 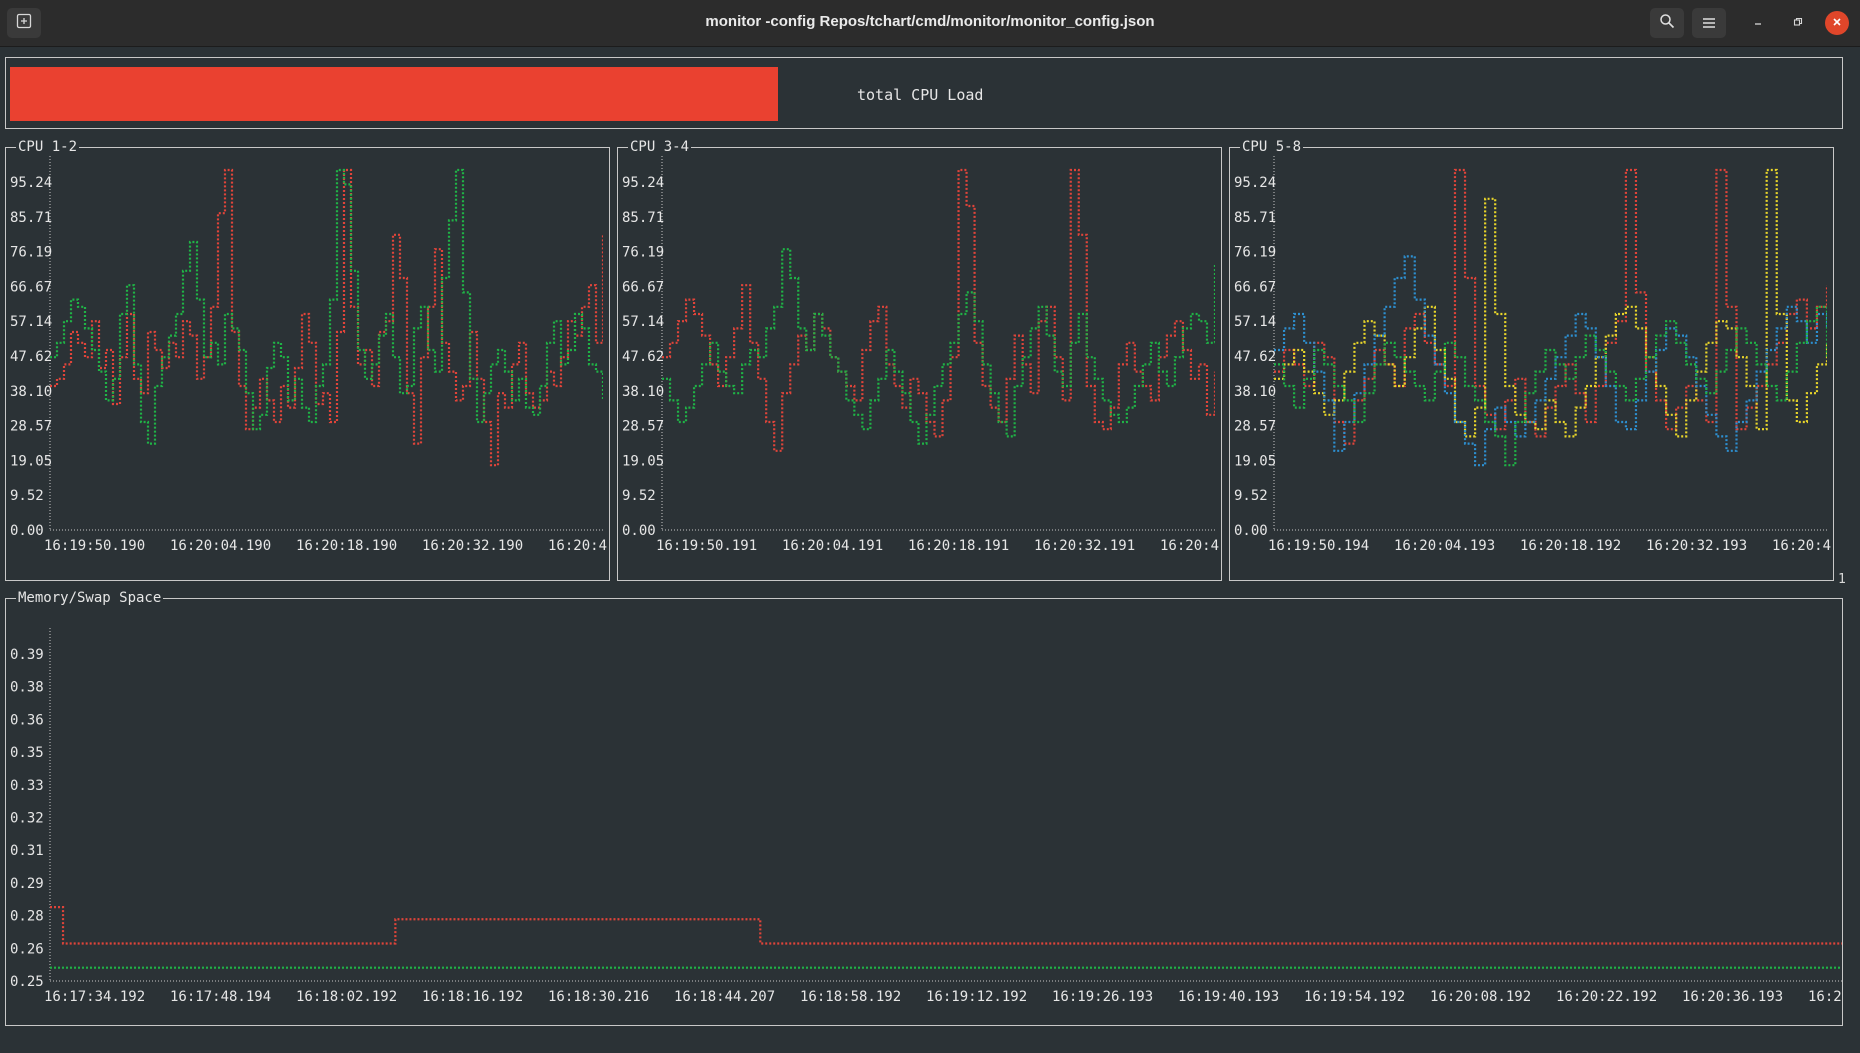 What do you see at coordinates (27, 884) in the screenshot?
I see `y-tick-label: 0.29` at bounding box center [27, 884].